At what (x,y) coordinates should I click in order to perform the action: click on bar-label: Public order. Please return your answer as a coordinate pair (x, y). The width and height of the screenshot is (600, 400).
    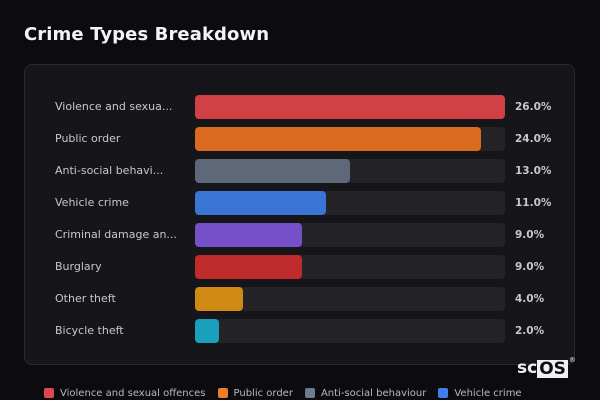
    Looking at the image, I should click on (88, 138).